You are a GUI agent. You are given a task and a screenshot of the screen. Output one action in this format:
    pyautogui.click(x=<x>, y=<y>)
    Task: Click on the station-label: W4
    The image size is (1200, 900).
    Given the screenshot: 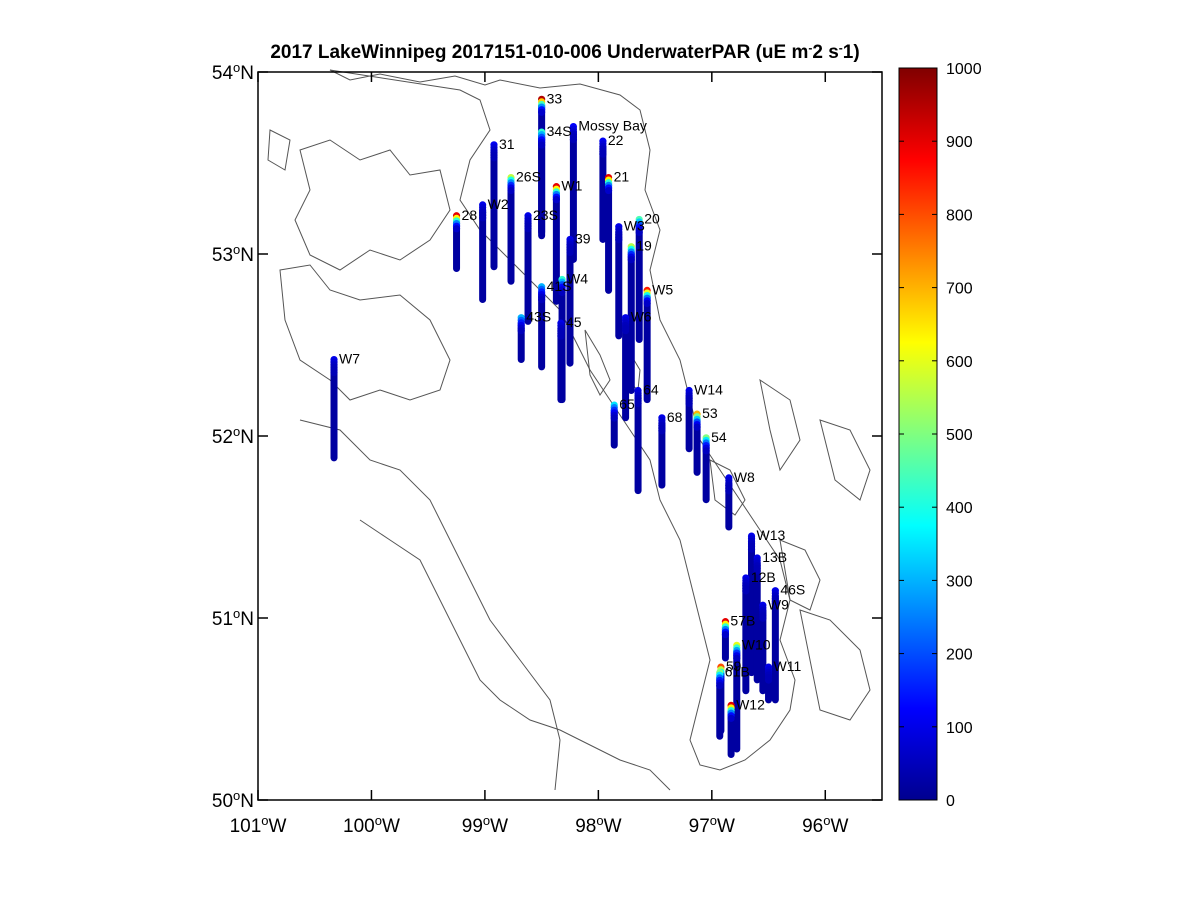 What is the action you would take?
    pyautogui.click(x=577, y=278)
    